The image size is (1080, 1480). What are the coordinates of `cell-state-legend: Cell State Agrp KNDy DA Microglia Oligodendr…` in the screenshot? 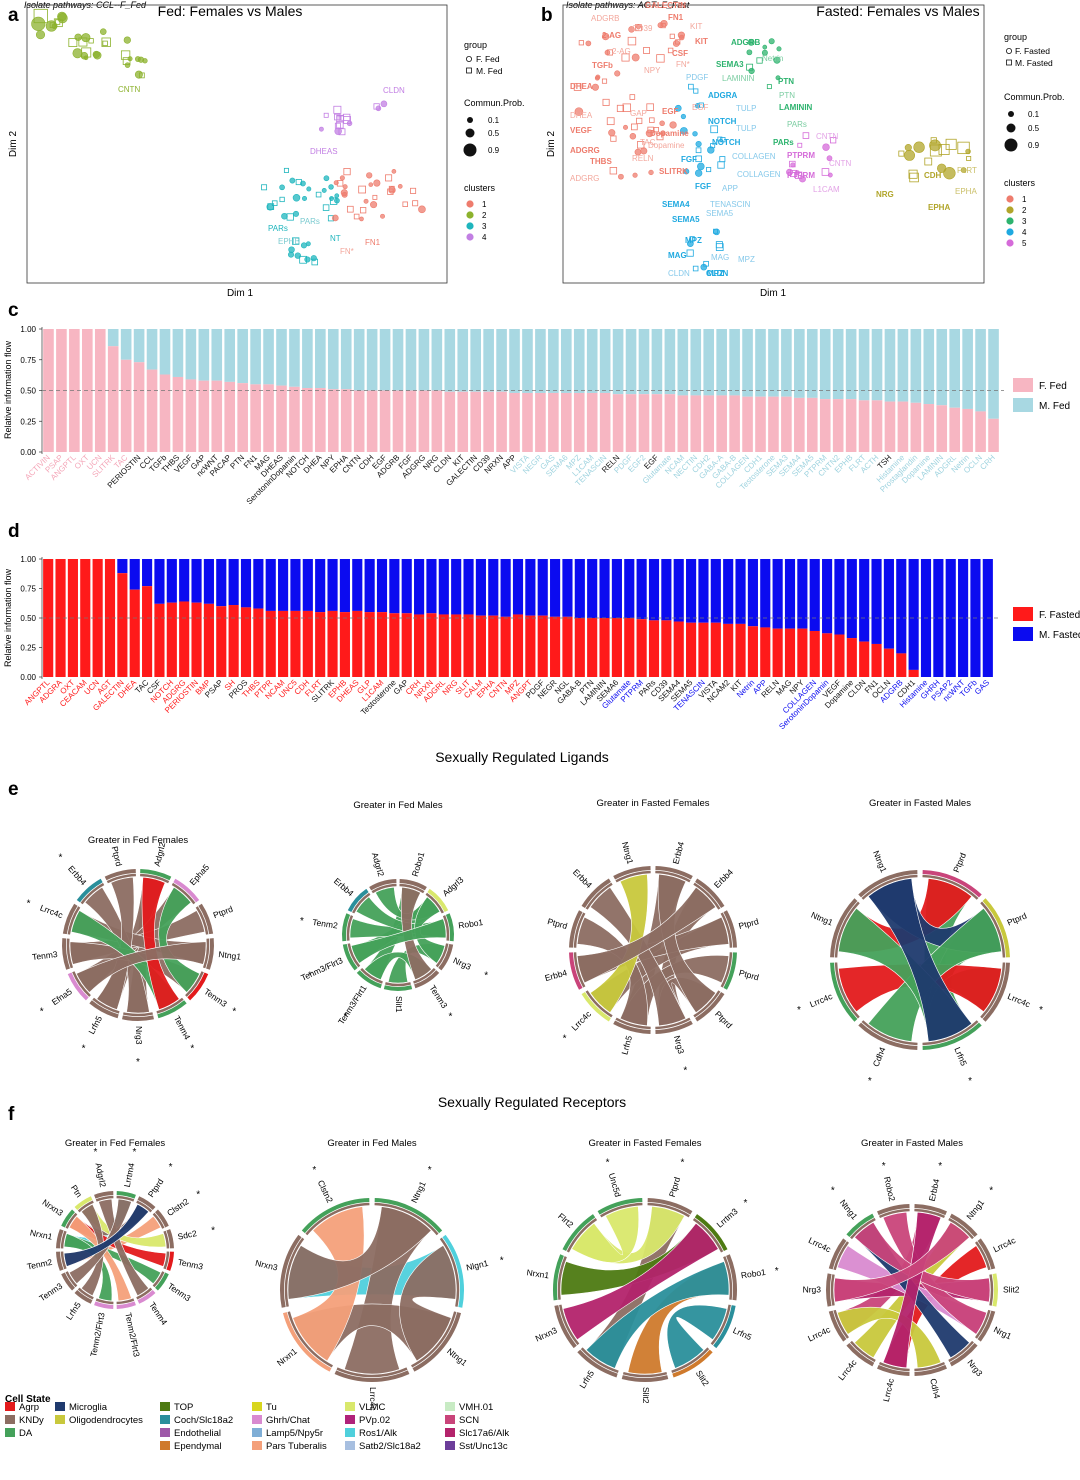 It's located at (257, 1423).